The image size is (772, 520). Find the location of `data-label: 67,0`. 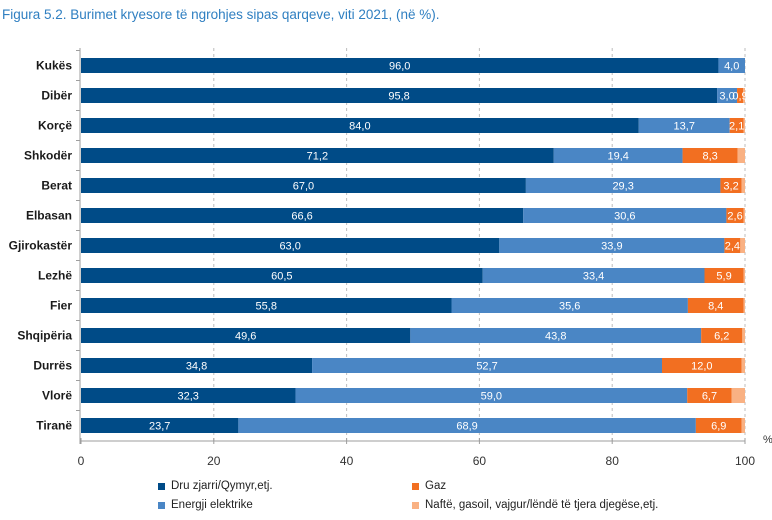

data-label: 67,0 is located at coordinates (303, 187).